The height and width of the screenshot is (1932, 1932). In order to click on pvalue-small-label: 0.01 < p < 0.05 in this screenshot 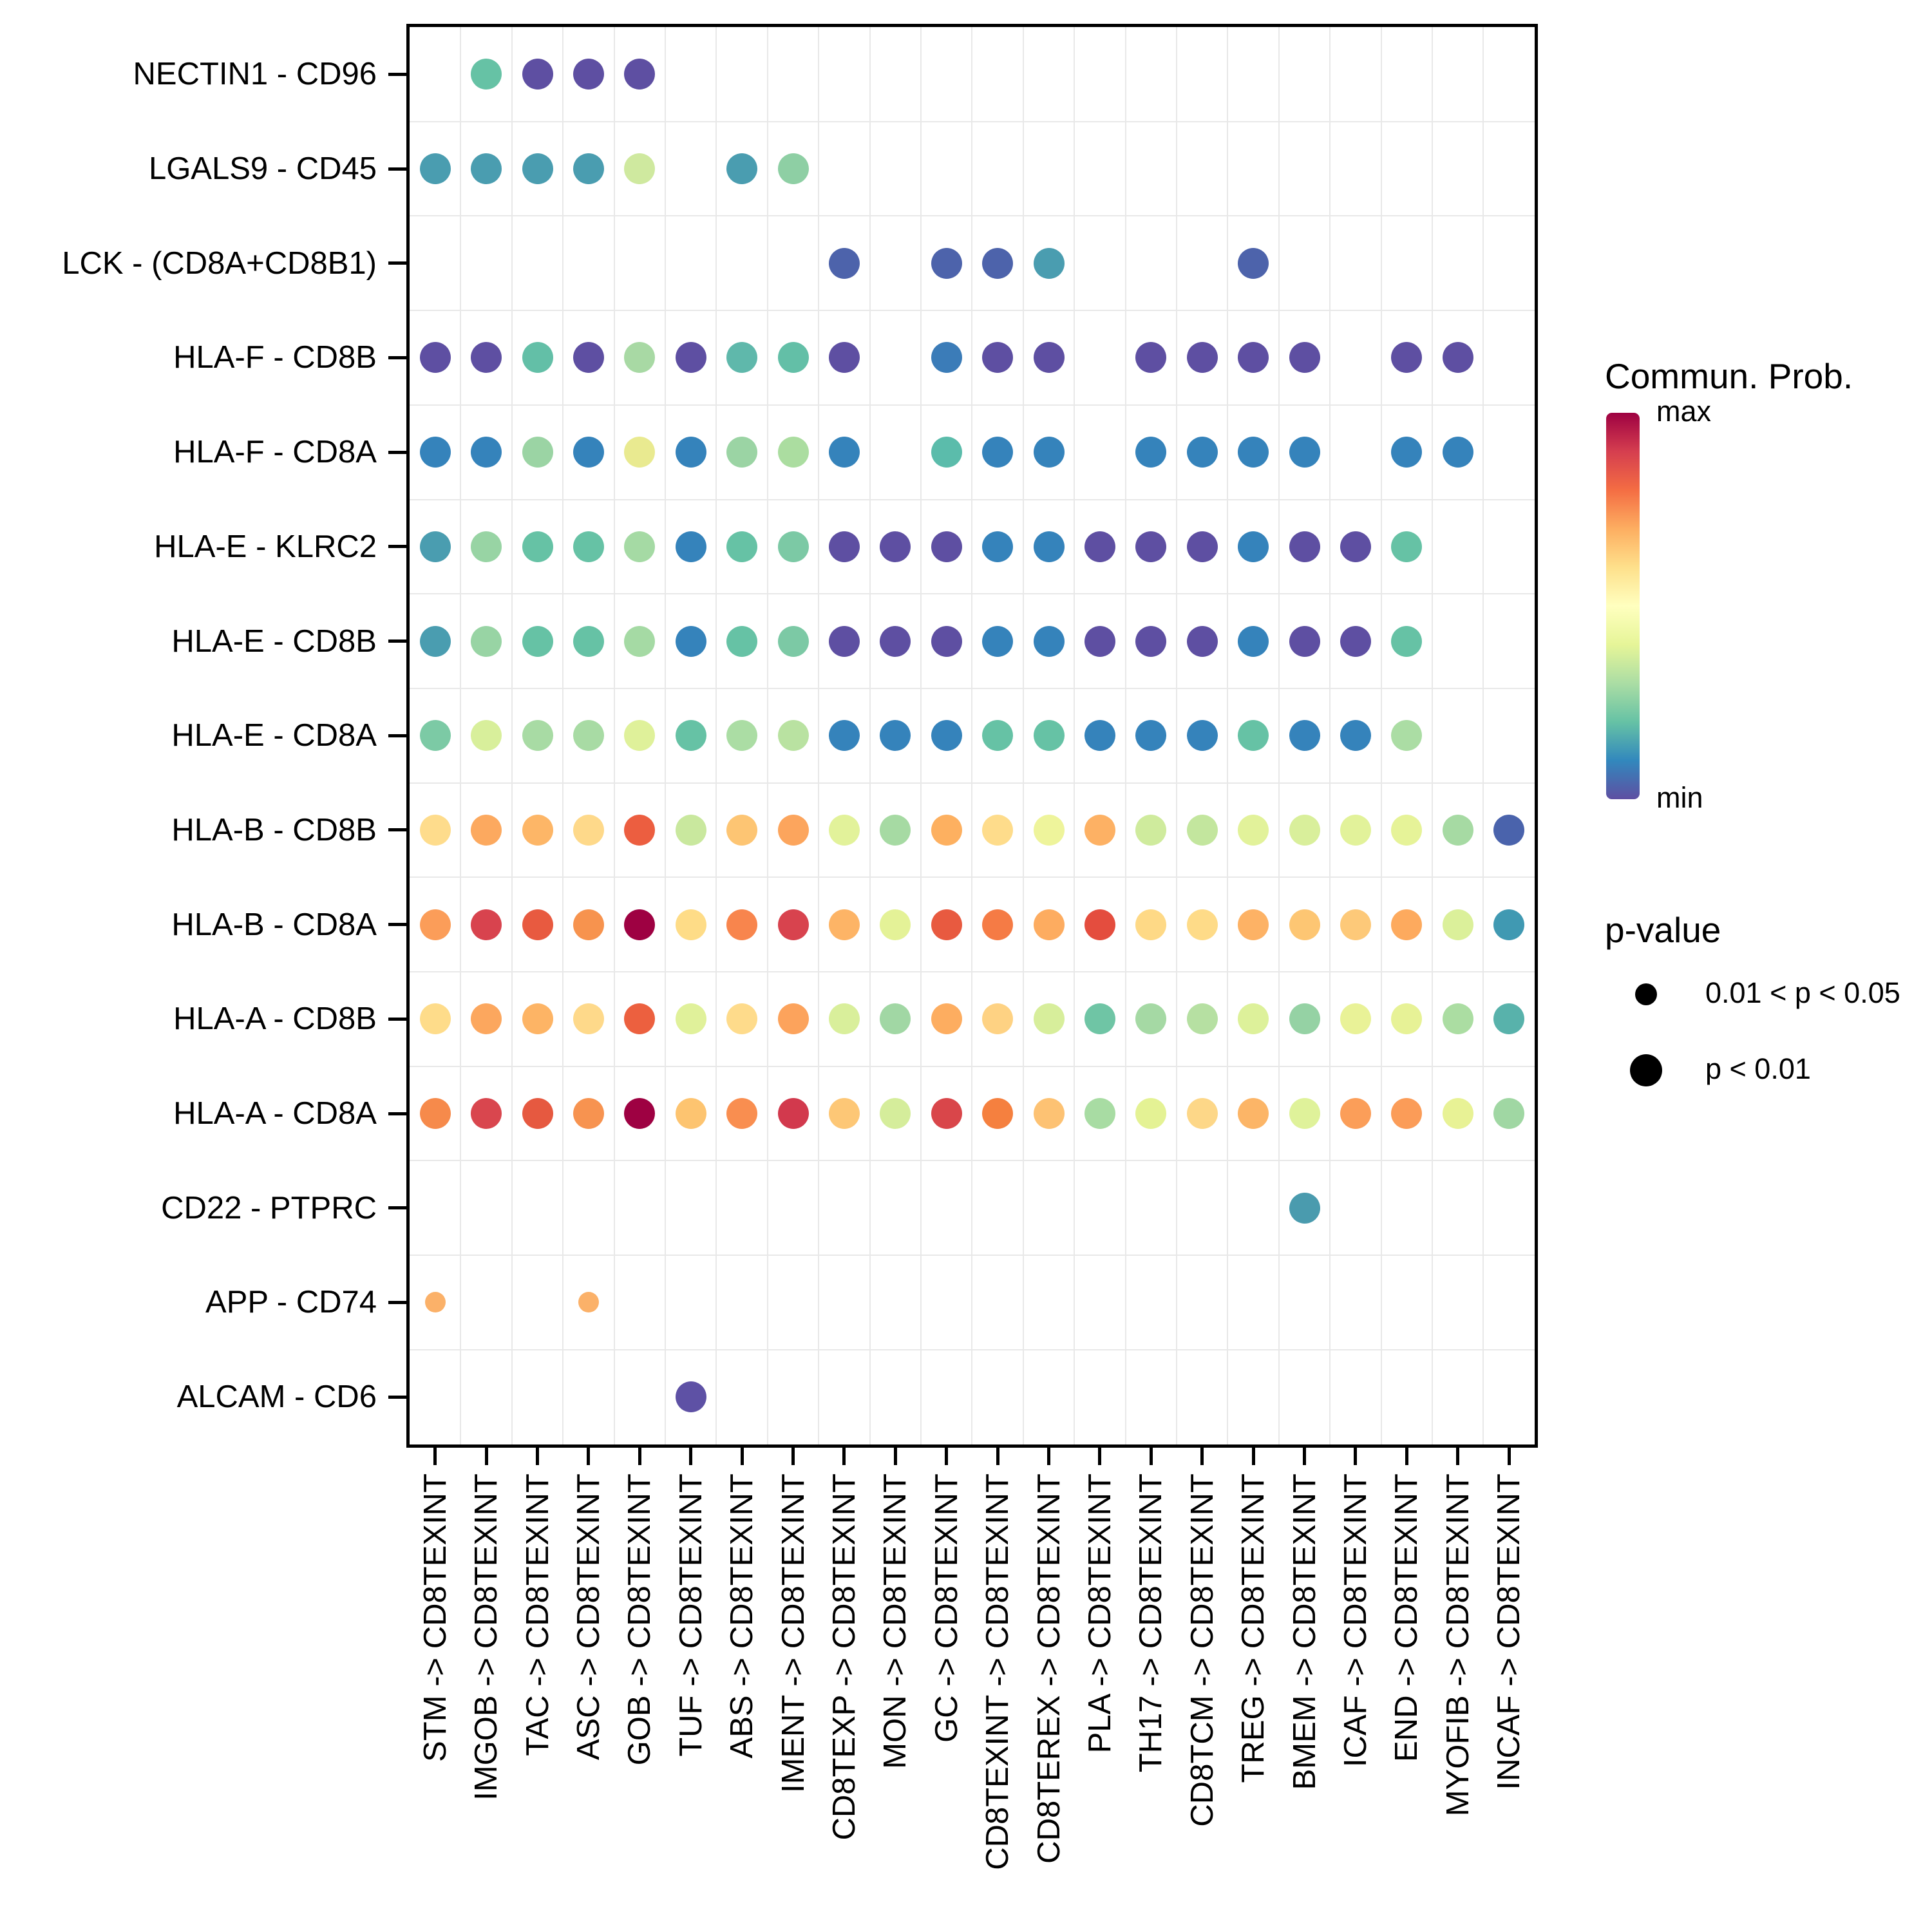, I will do `click(1803, 993)`.